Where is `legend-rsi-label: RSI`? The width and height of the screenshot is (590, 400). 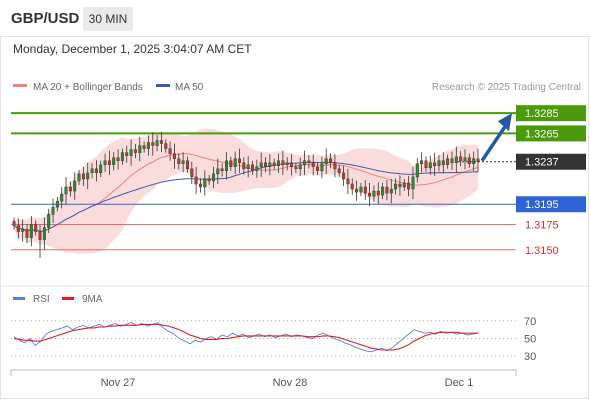 legend-rsi-label: RSI is located at coordinates (41, 299).